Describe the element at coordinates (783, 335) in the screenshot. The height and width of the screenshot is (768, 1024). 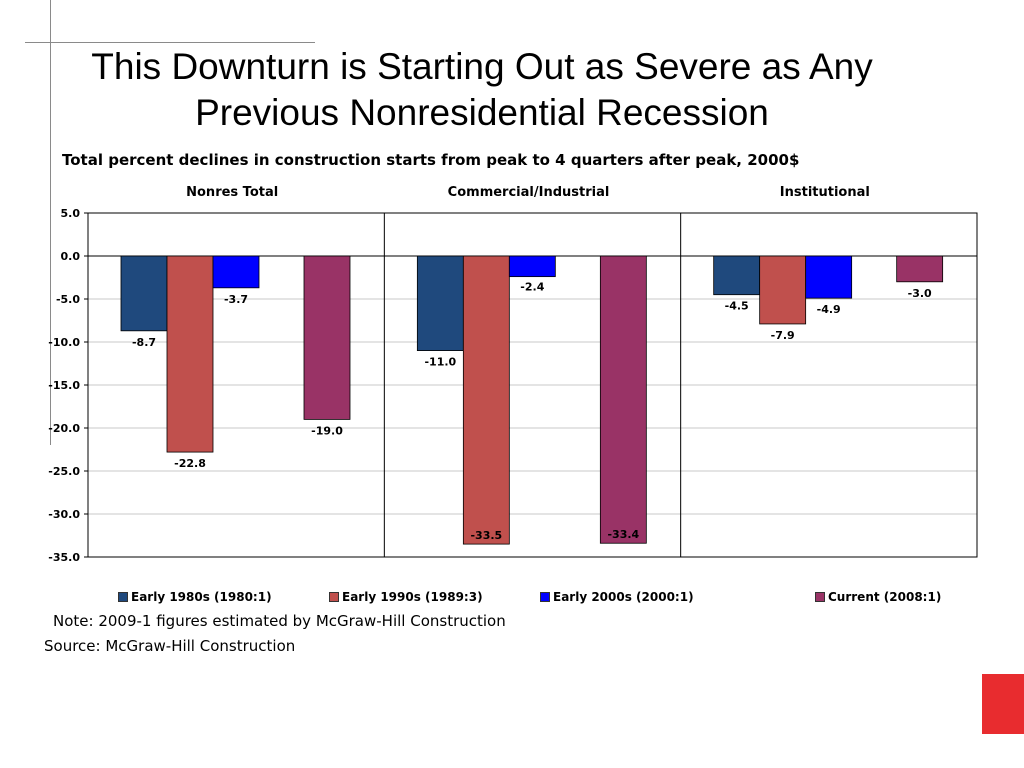
I see `data-label: -7.9` at that location.